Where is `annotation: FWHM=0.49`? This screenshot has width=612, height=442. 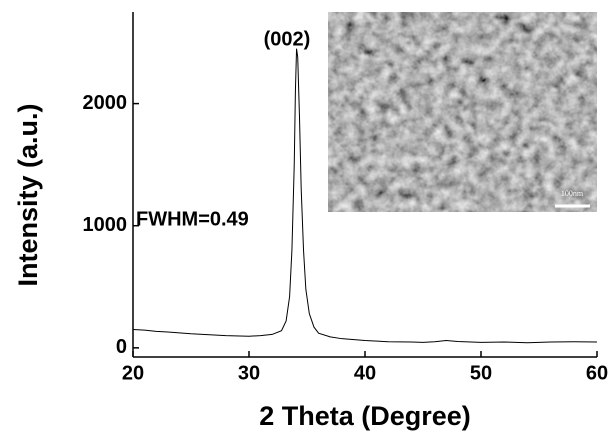
annotation: FWHM=0.49 is located at coordinates (192, 219).